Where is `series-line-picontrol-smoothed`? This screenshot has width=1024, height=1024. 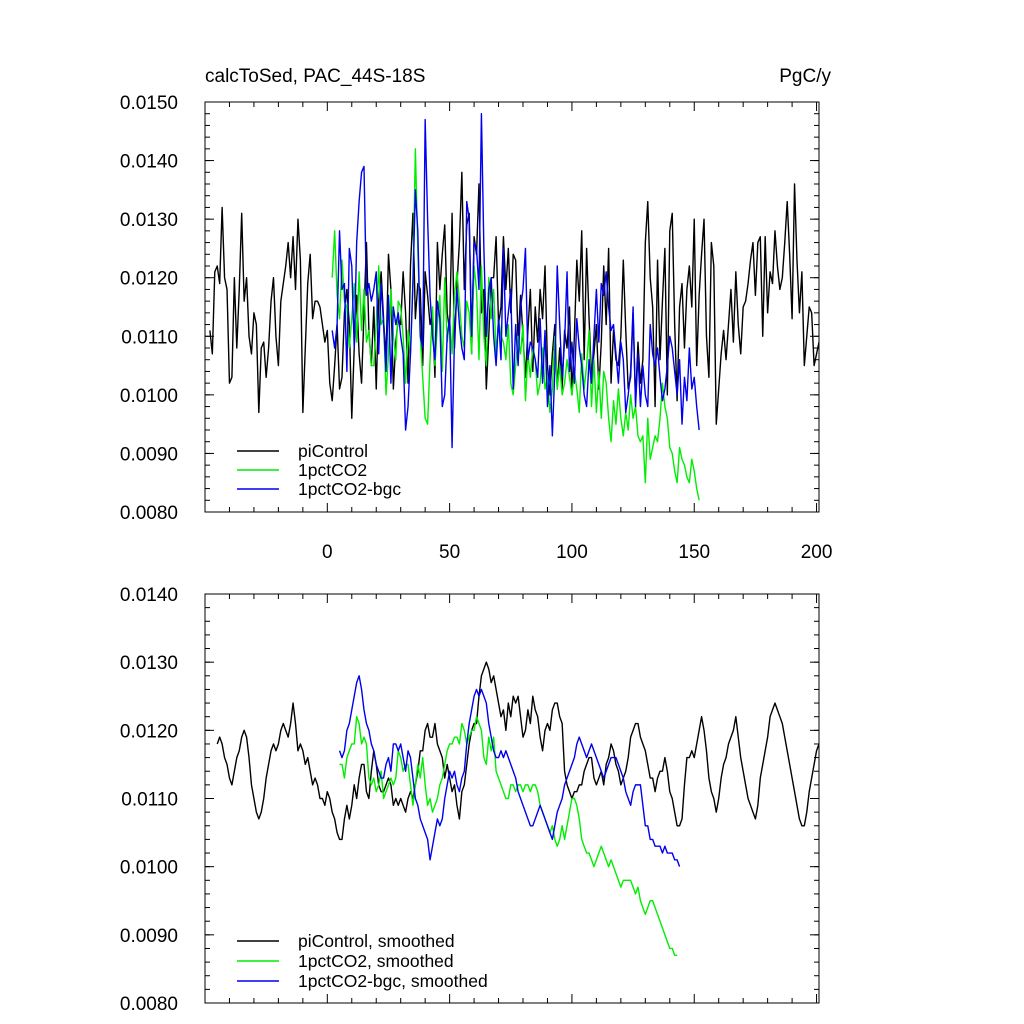 series-line-picontrol-smoothed is located at coordinates (517, 751).